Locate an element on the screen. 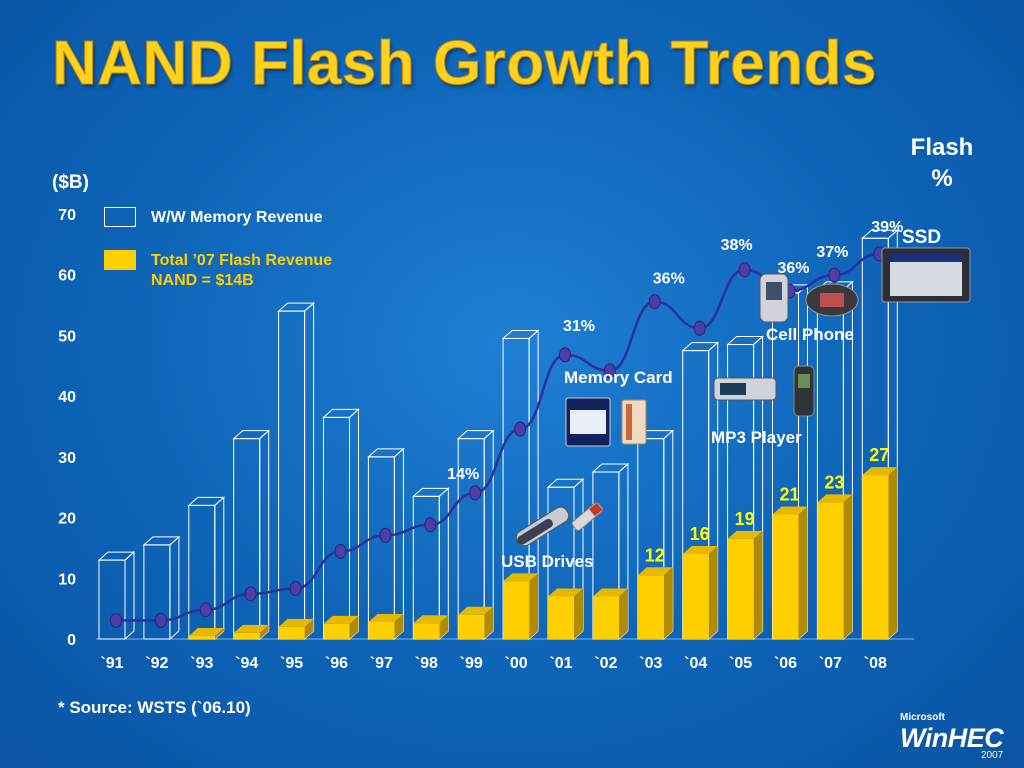  flash-bar-value-label: 27 is located at coordinates (879, 455).